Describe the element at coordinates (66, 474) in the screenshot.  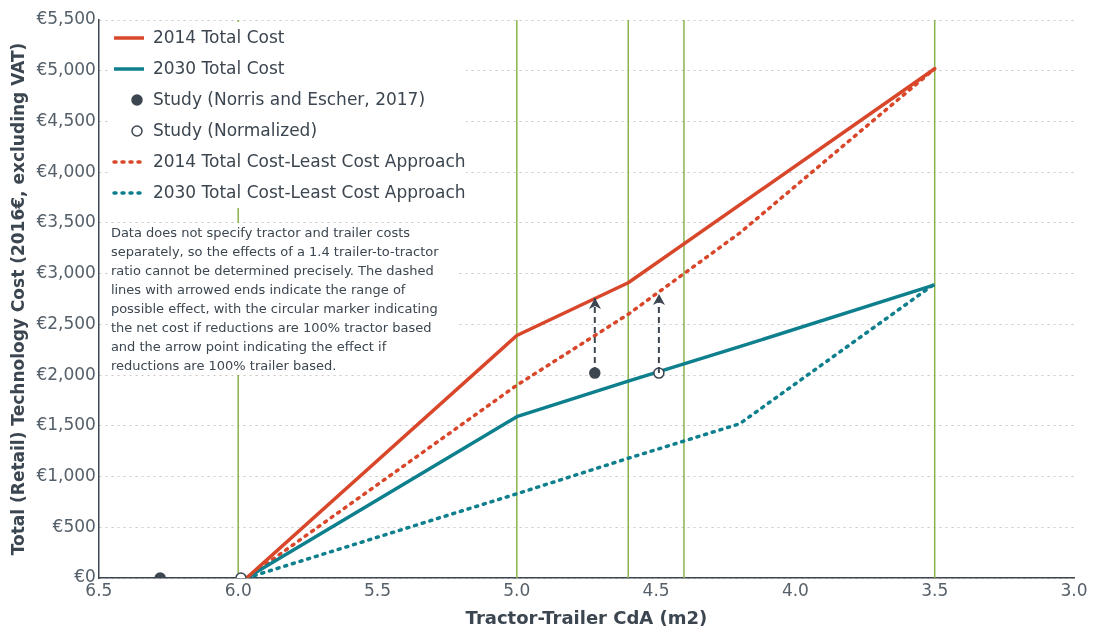
I see `y-tick-label: €1,000` at that location.